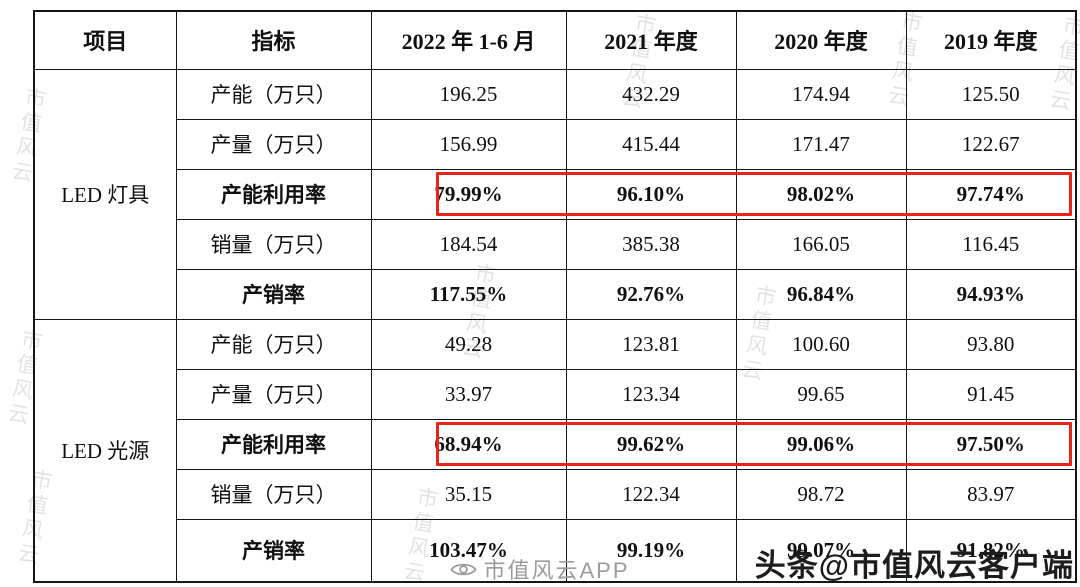 This screenshot has width=1080, height=587. I want to click on value-cell: 49.28, so click(468, 344).